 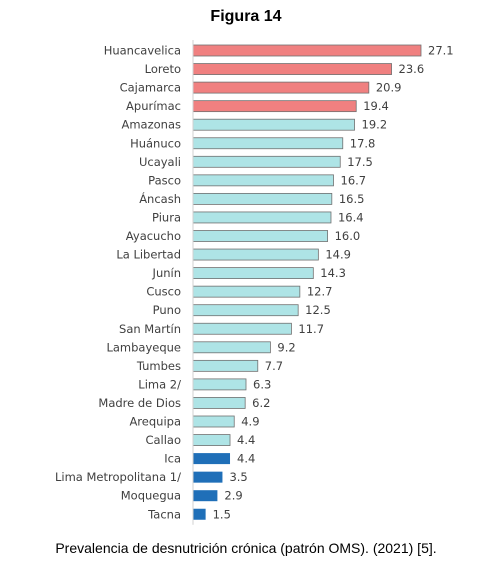 What do you see at coordinates (163, 292) in the screenshot?
I see `category-label: Cusco` at bounding box center [163, 292].